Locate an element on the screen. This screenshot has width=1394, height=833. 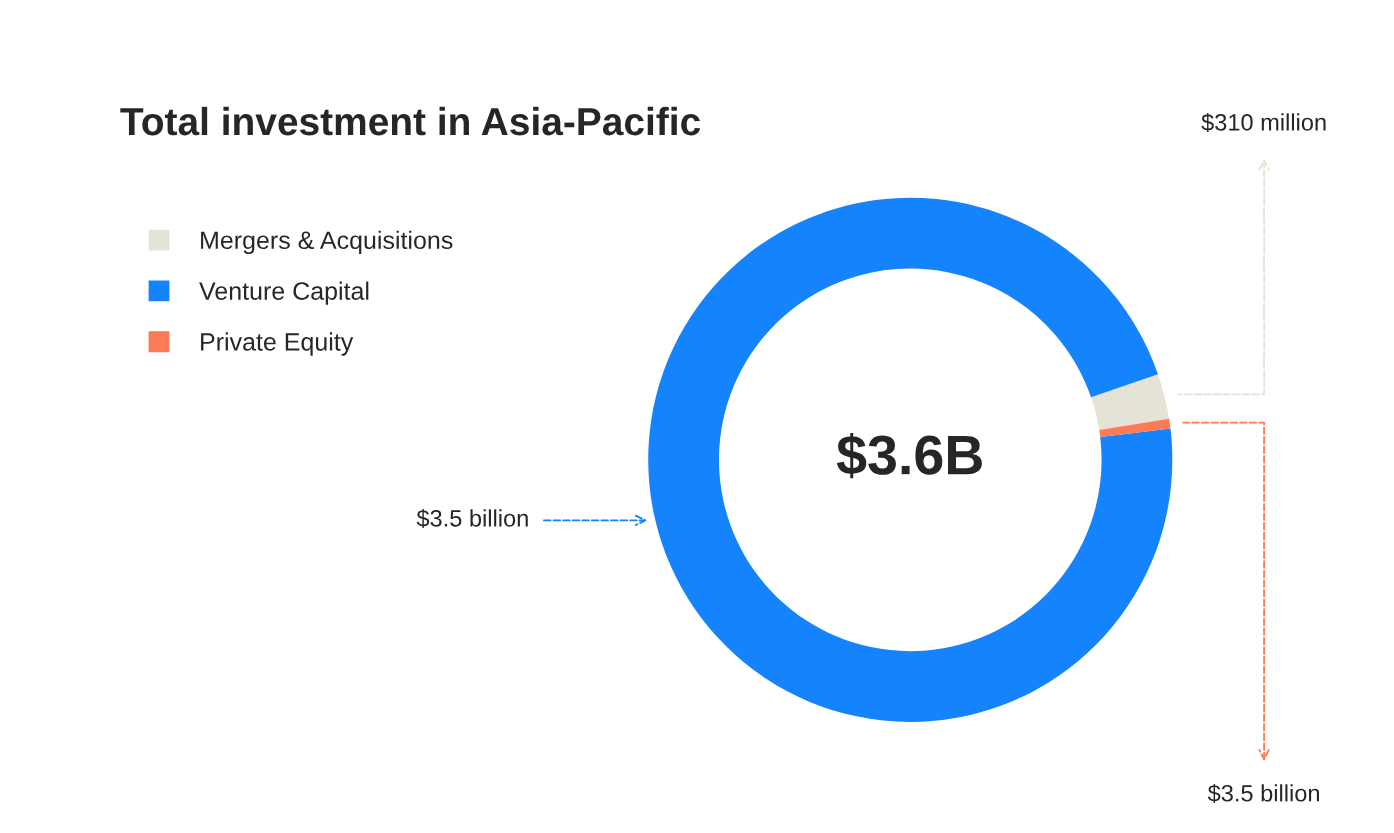
legend-label: Private Equity is located at coordinates (277, 344).